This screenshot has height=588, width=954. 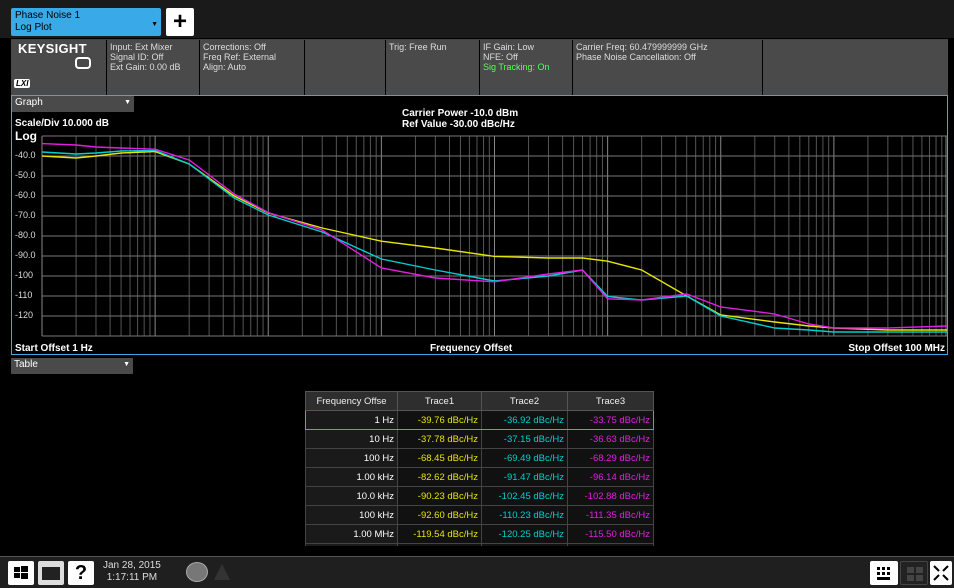 I want to click on layout-grid-button, so click(x=914, y=573).